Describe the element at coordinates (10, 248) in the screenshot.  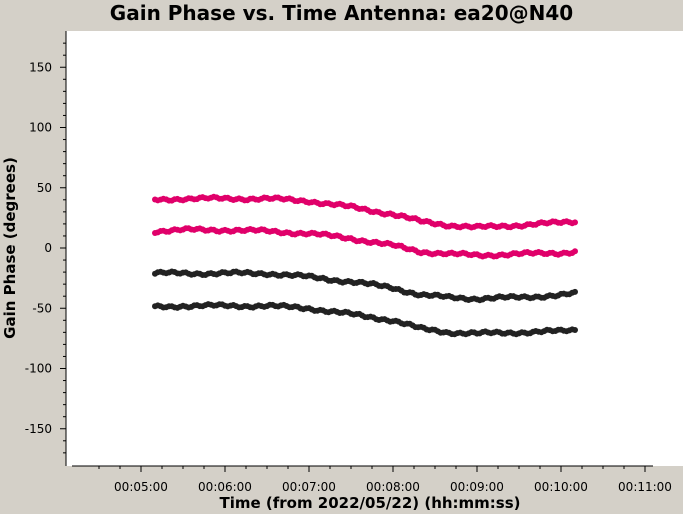
I see `y-axis-label: Gain Phase (degrees)` at that location.